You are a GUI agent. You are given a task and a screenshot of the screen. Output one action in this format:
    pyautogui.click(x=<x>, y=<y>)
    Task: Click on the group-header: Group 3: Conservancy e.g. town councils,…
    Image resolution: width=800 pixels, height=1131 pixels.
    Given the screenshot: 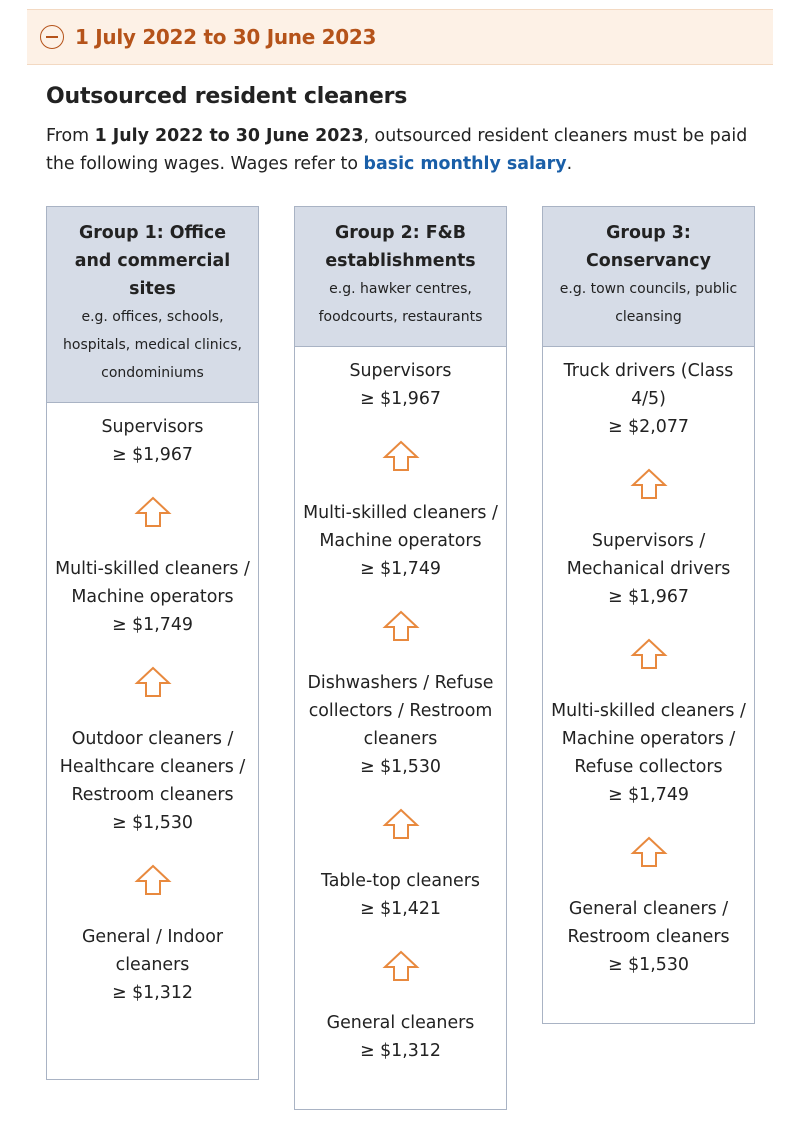 What is the action you would take?
    pyautogui.click(x=648, y=277)
    